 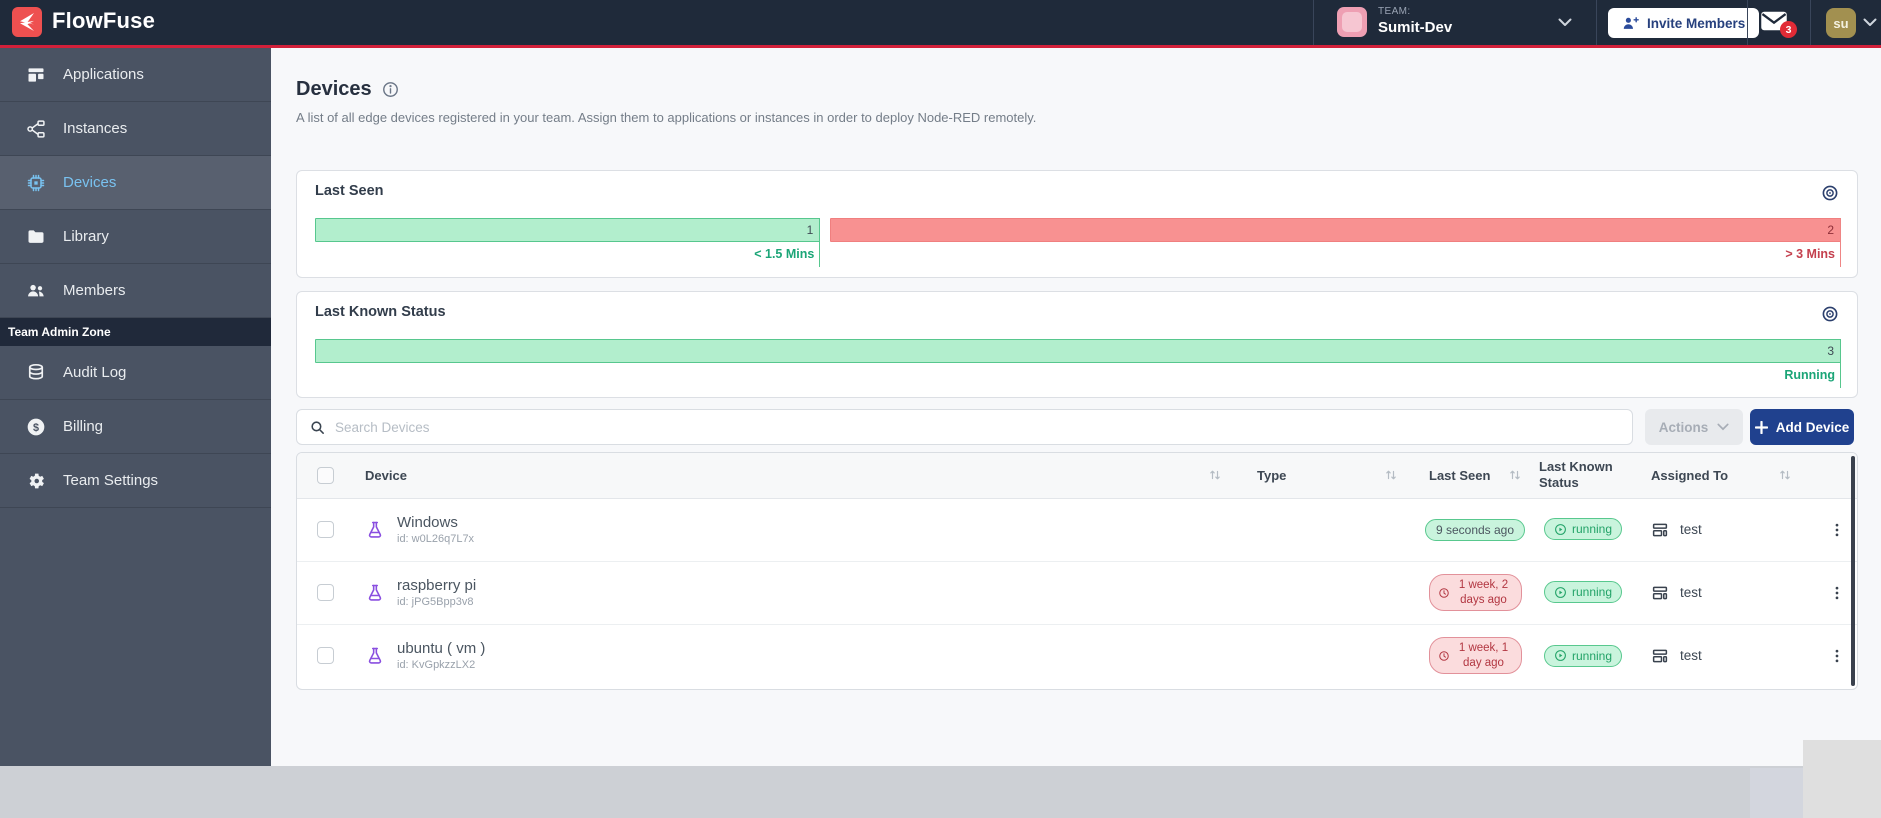 What do you see at coordinates (135, 373) in the screenshot?
I see `sidebar-item-audit-log: Audit Log` at bounding box center [135, 373].